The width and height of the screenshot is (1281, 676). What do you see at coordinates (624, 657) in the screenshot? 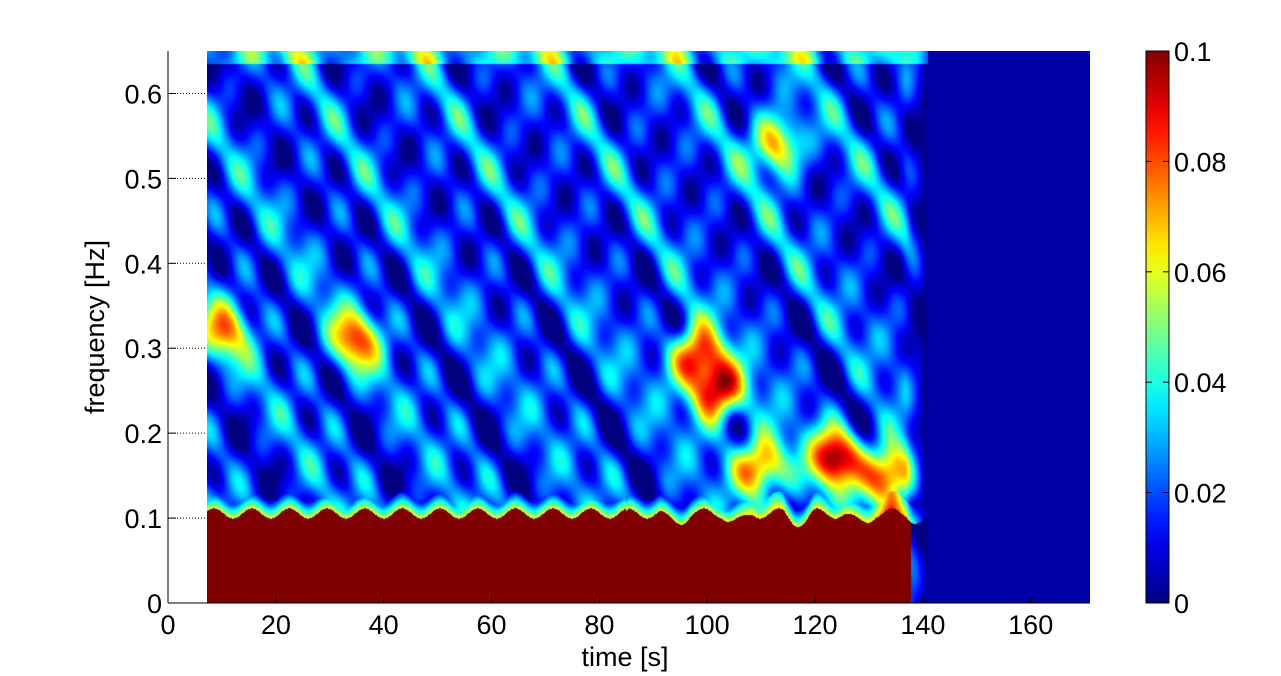
I see `x-axis-label: time [s]` at bounding box center [624, 657].